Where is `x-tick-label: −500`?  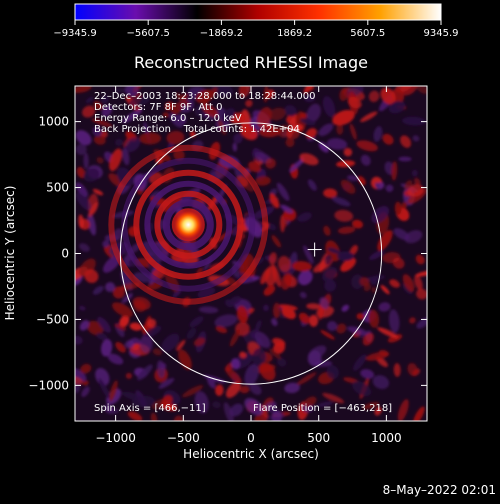 x-tick-label: −500 is located at coordinates (183, 438).